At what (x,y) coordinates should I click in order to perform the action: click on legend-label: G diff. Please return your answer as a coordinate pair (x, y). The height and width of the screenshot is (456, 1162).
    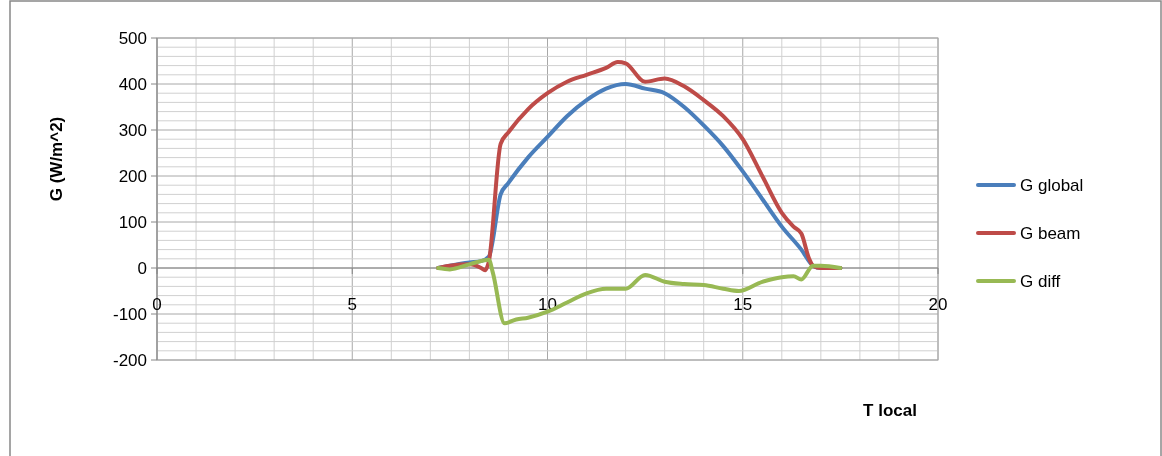
    Looking at the image, I should click on (1040, 281).